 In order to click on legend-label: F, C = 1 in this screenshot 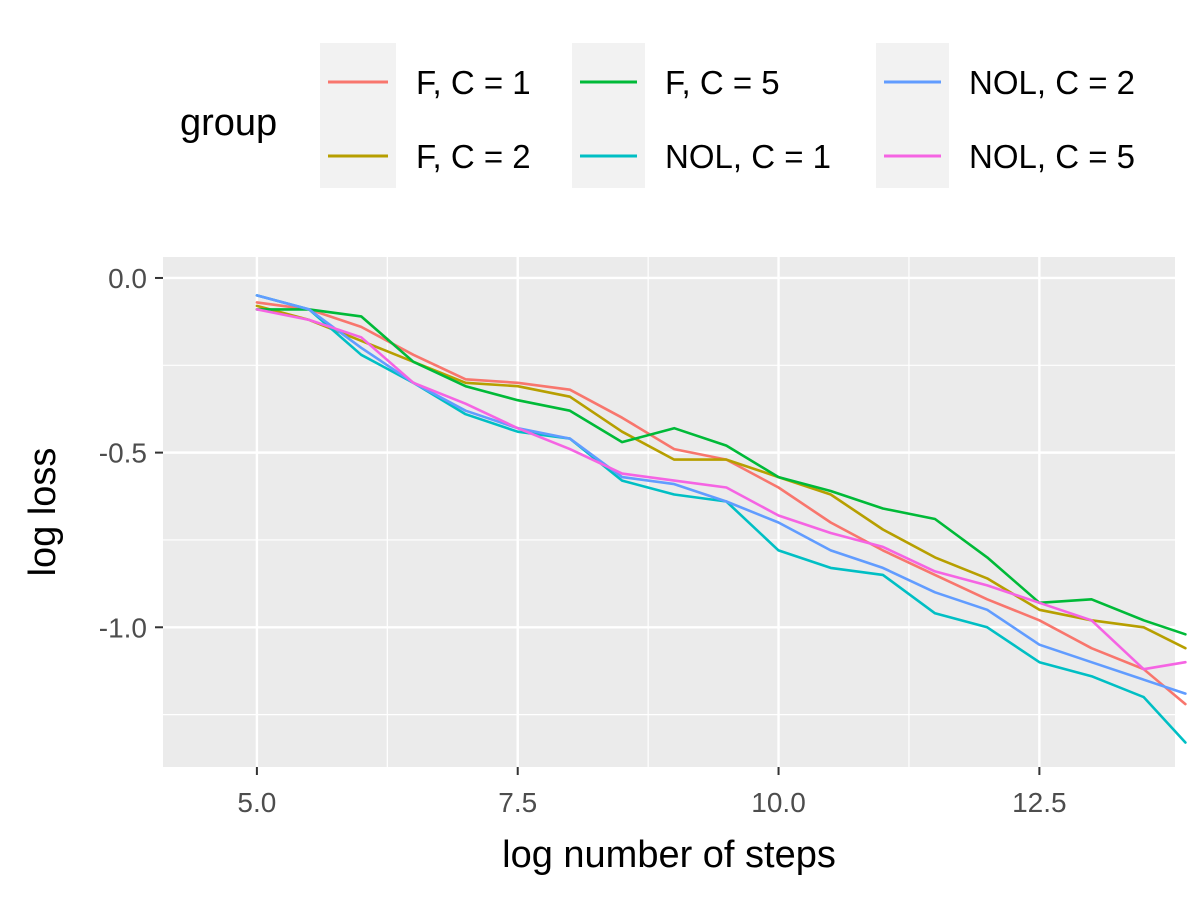, I will do `click(473, 82)`.